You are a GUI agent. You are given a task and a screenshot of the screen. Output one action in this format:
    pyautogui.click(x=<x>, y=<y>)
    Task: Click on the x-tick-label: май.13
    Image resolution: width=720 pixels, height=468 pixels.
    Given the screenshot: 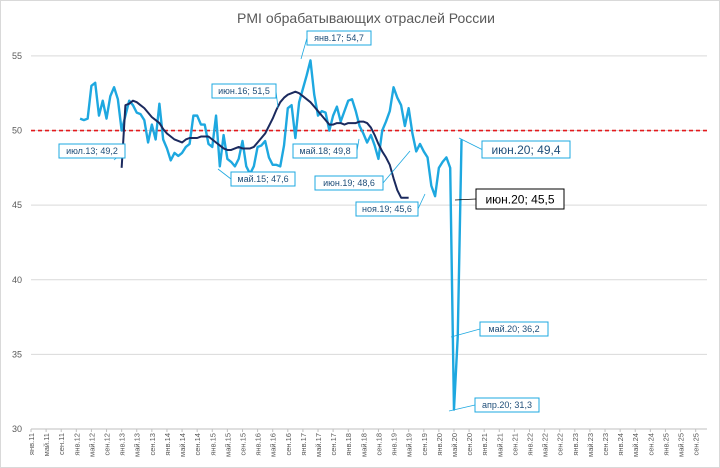 What is the action you would take?
    pyautogui.click(x=137, y=445)
    